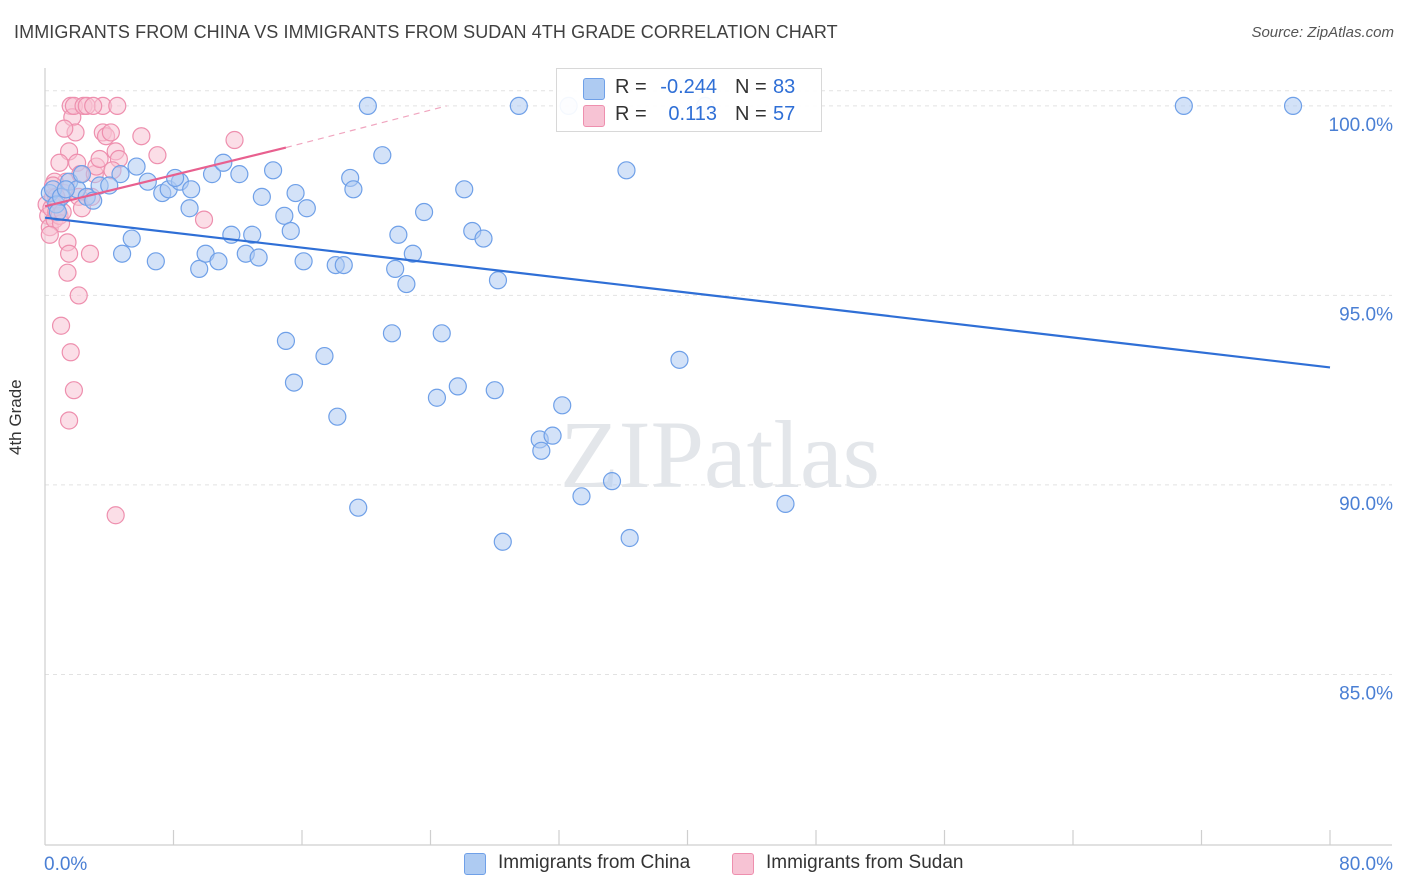 The image size is (1406, 892). Describe the element at coordinates (1366, 314) in the screenshot. I see `y-tick-label: 95.0%` at that location.